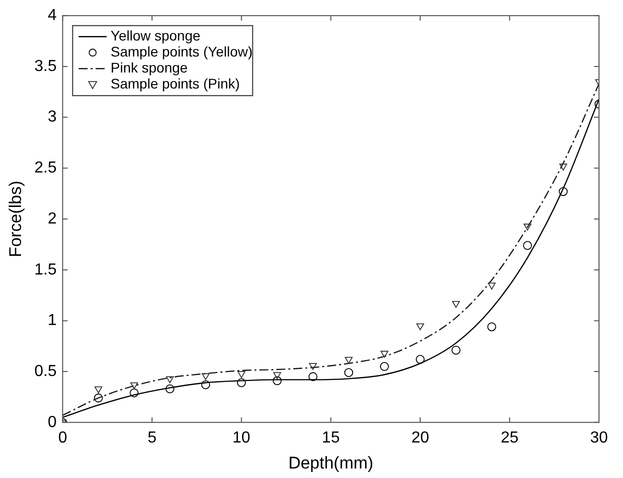  I want to click on legend-label: Sample points (Pink), so click(175, 83).